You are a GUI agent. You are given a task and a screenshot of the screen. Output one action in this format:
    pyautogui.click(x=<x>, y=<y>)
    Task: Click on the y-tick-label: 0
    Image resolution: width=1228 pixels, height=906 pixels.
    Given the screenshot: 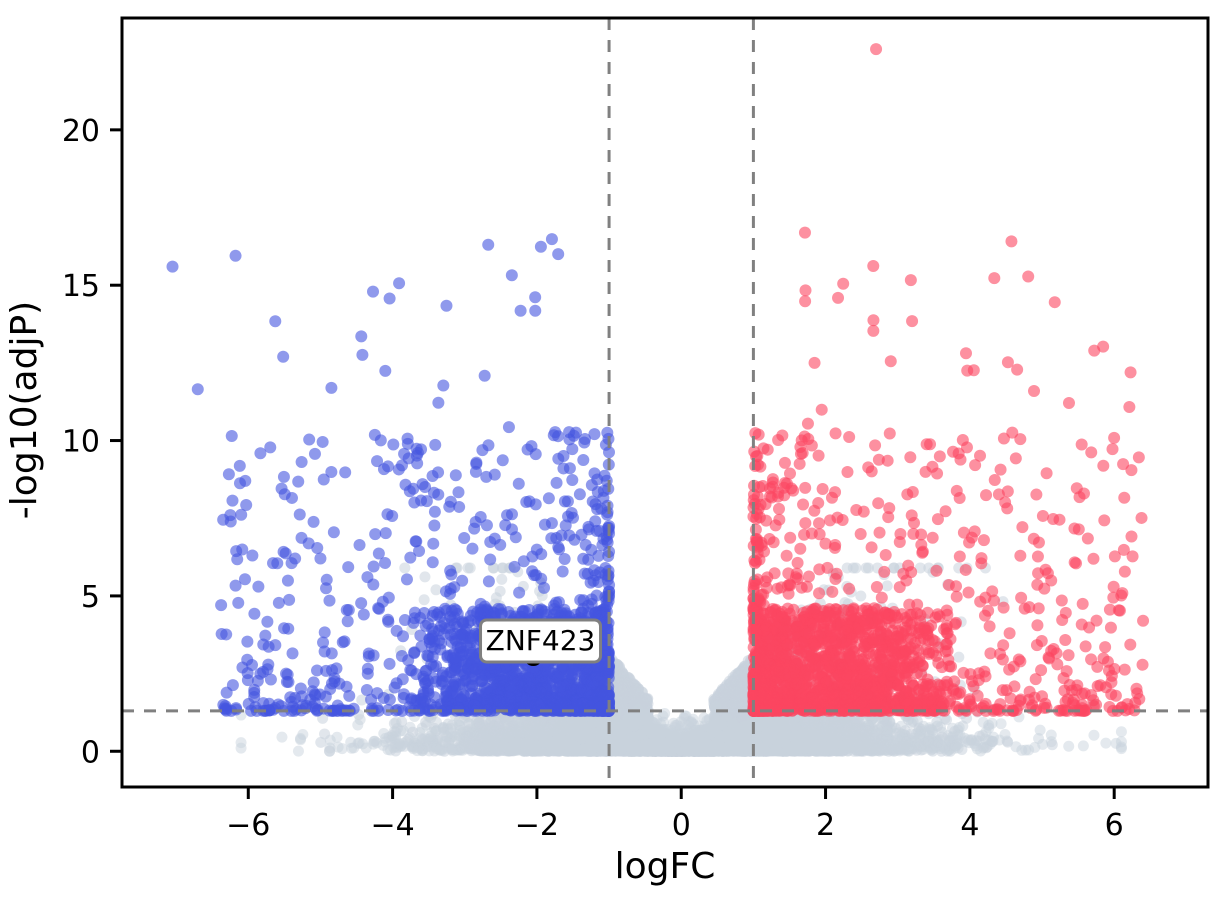 What is the action you would take?
    pyautogui.click(x=90, y=752)
    